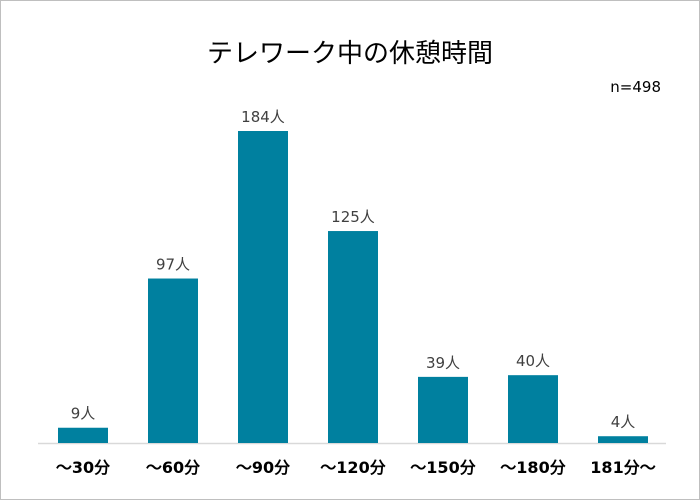 The image size is (700, 500). What do you see at coordinates (635, 87) in the screenshot?
I see `sample-size-note: n=498` at bounding box center [635, 87].